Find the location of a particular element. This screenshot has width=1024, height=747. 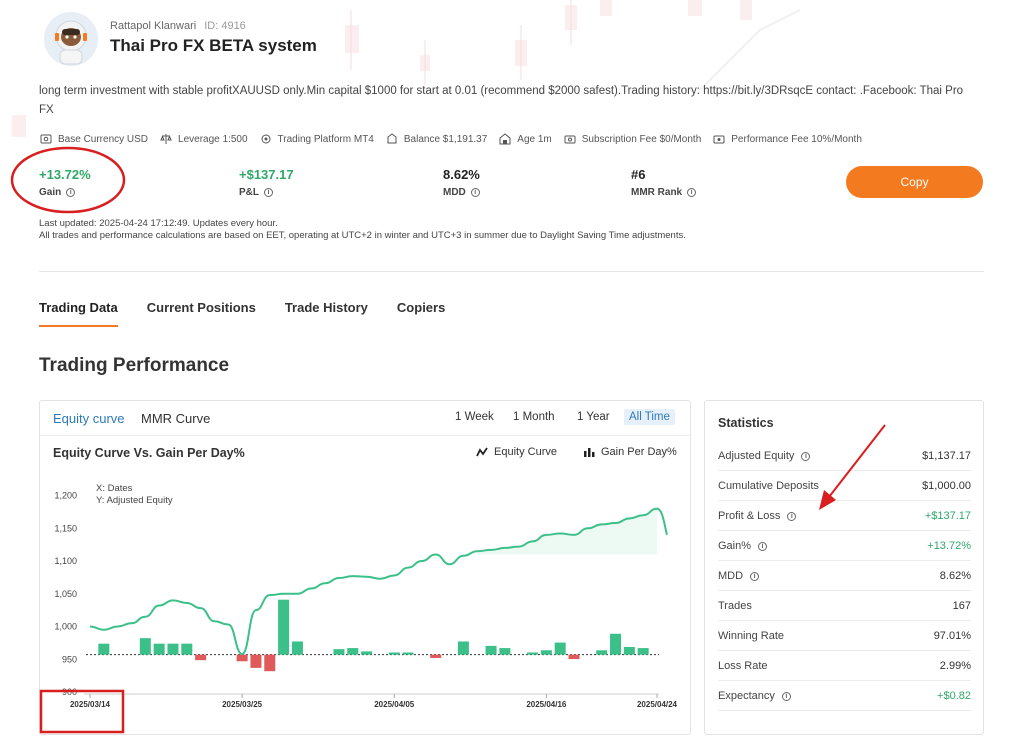

chart-tab-equity-curve: Equity curve is located at coordinates (89, 418).